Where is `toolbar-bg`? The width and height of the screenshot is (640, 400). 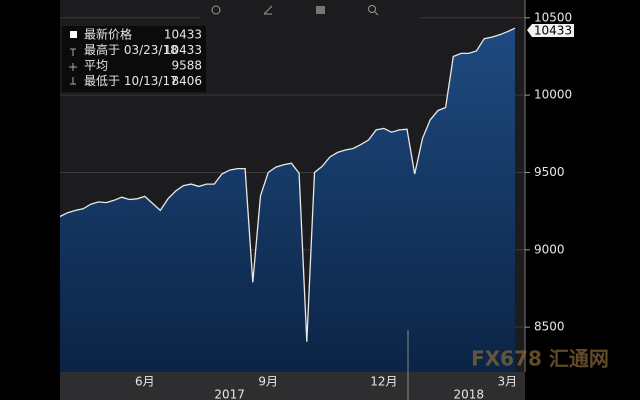
toolbar-bg is located at coordinates (310, 10).